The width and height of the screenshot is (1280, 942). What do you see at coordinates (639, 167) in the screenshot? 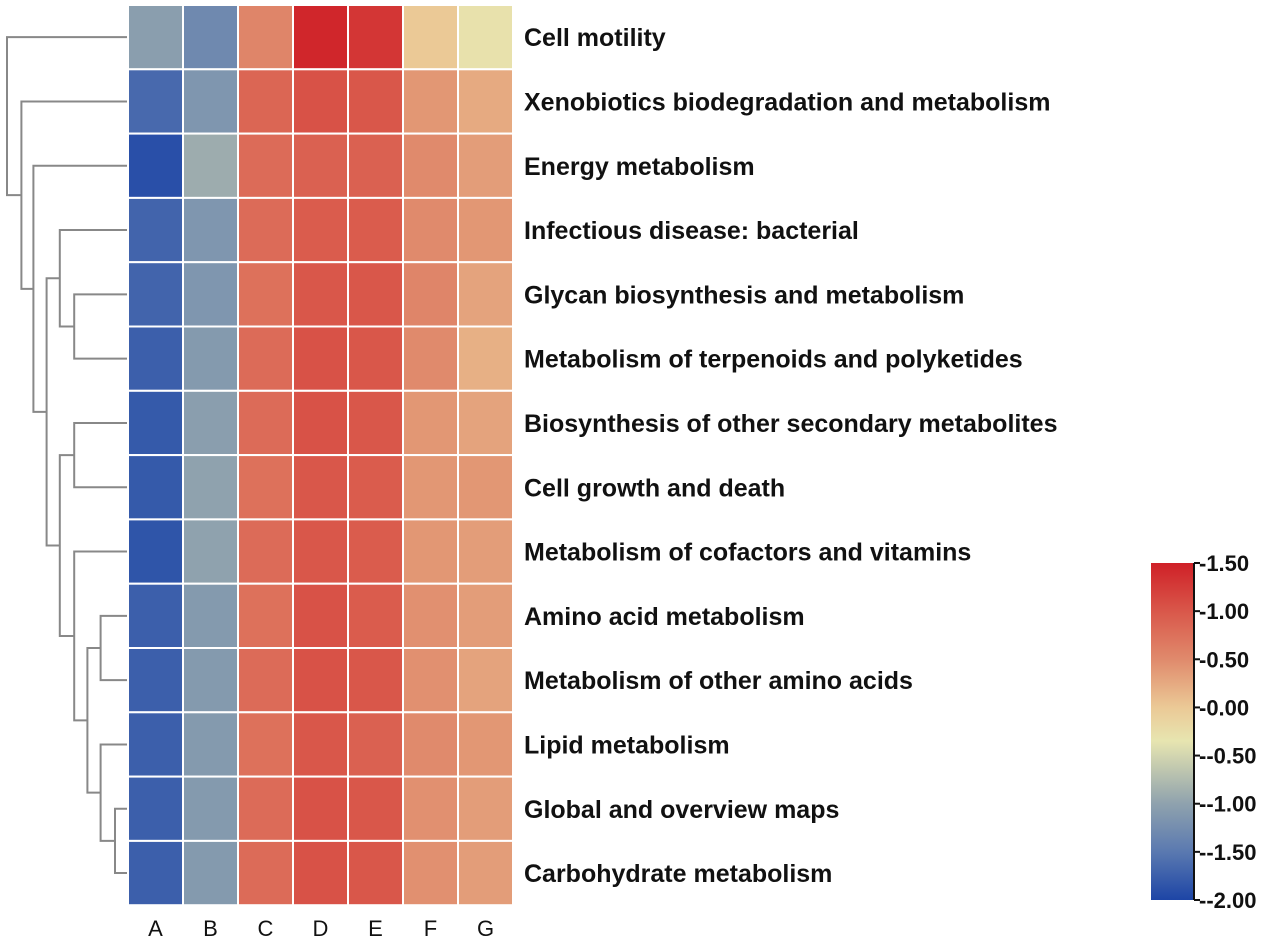
I see `row-label: Energy metabolism` at bounding box center [639, 167].